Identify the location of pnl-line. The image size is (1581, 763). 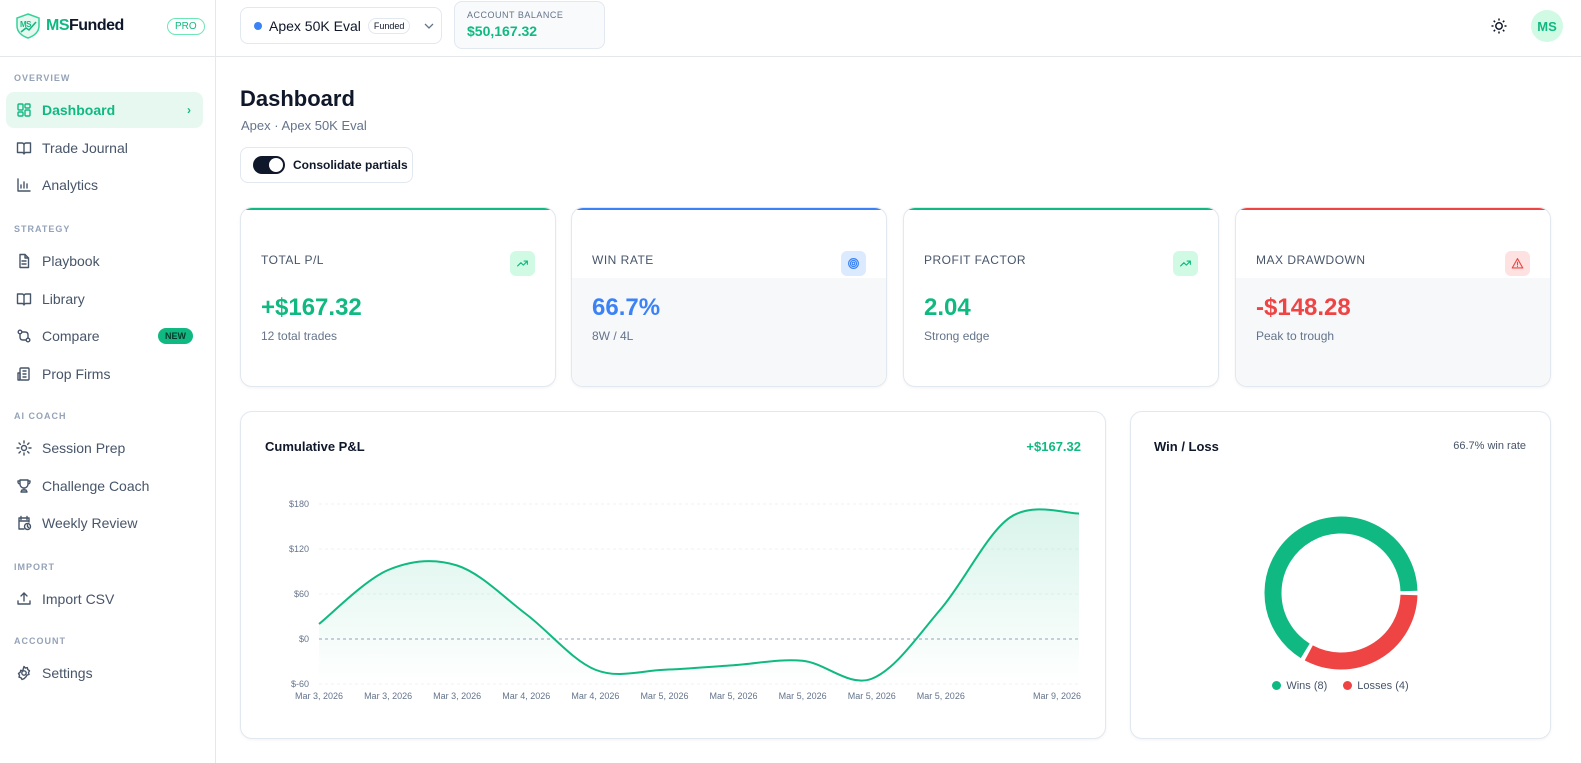
(699, 595).